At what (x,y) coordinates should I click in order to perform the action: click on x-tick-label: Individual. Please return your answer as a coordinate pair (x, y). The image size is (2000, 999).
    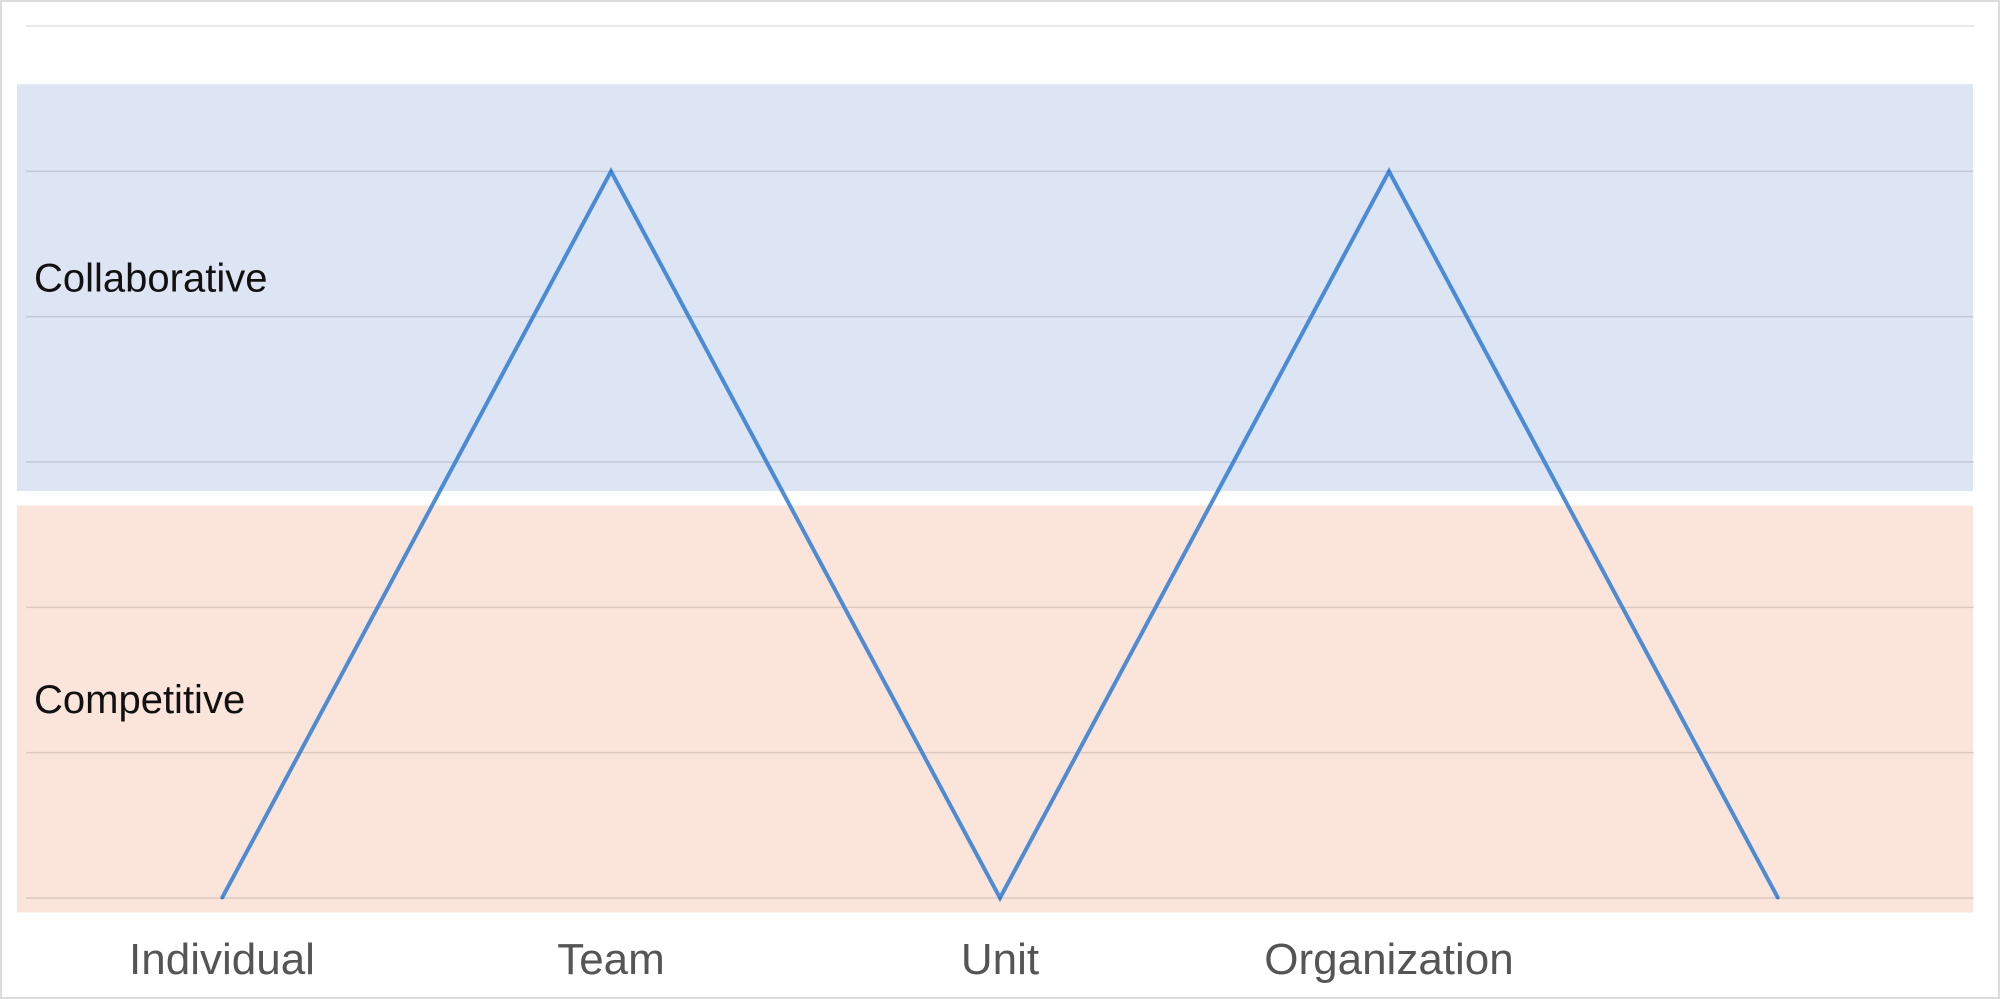
    Looking at the image, I should click on (222, 959).